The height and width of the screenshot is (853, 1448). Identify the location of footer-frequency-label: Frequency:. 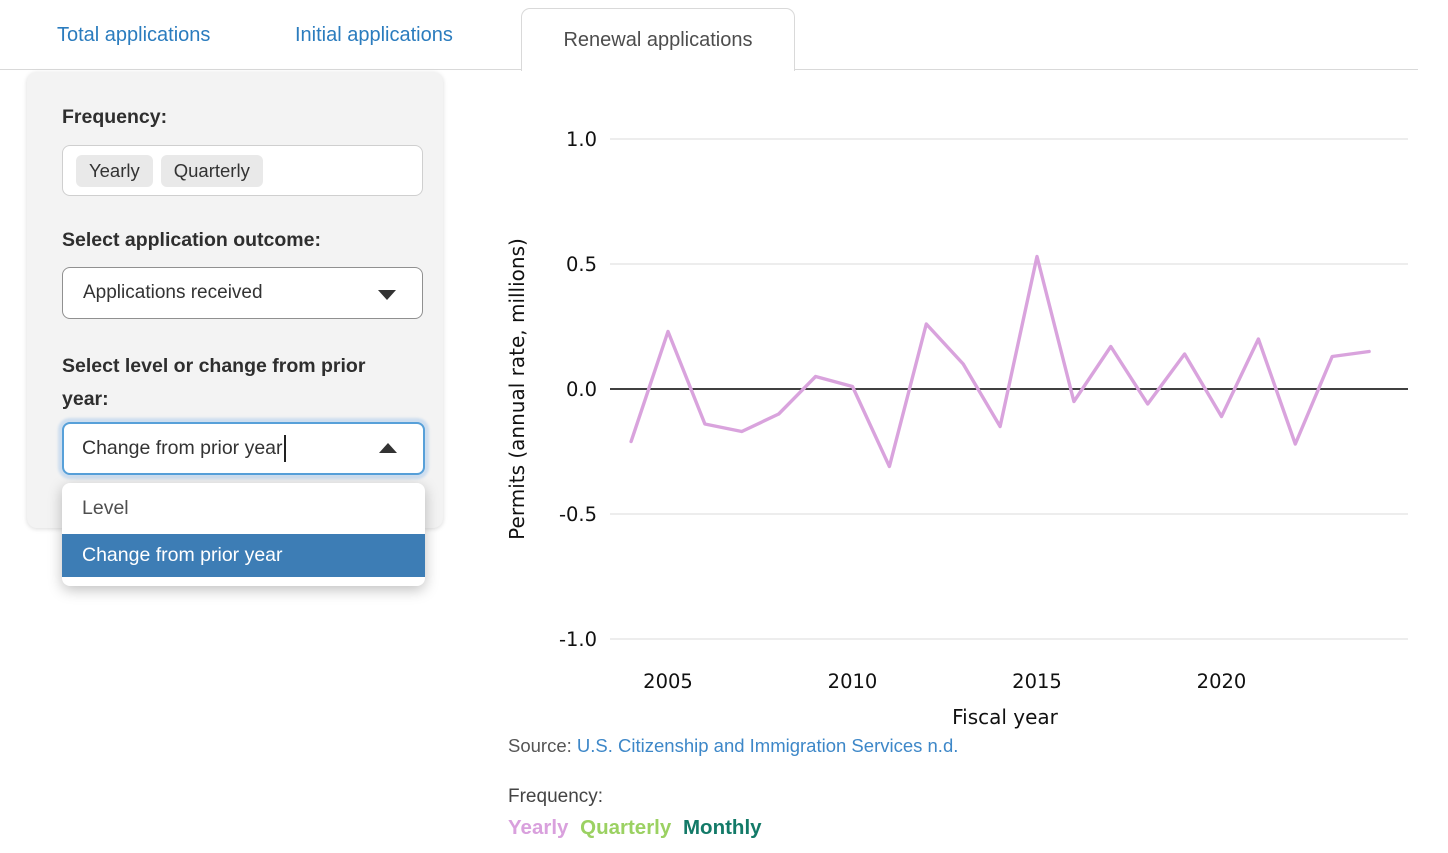
(556, 796).